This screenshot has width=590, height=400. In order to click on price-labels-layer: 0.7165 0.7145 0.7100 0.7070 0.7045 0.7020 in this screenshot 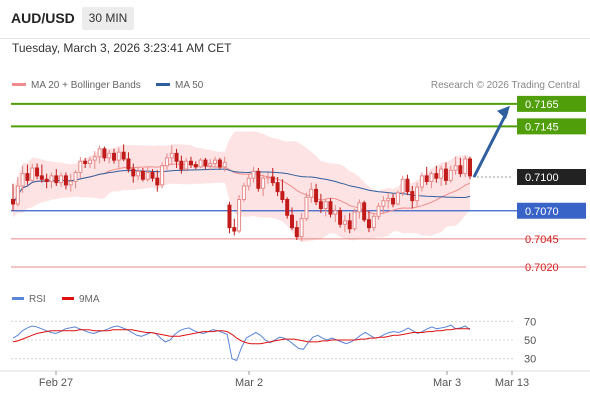, I will do `click(551, 184)`.